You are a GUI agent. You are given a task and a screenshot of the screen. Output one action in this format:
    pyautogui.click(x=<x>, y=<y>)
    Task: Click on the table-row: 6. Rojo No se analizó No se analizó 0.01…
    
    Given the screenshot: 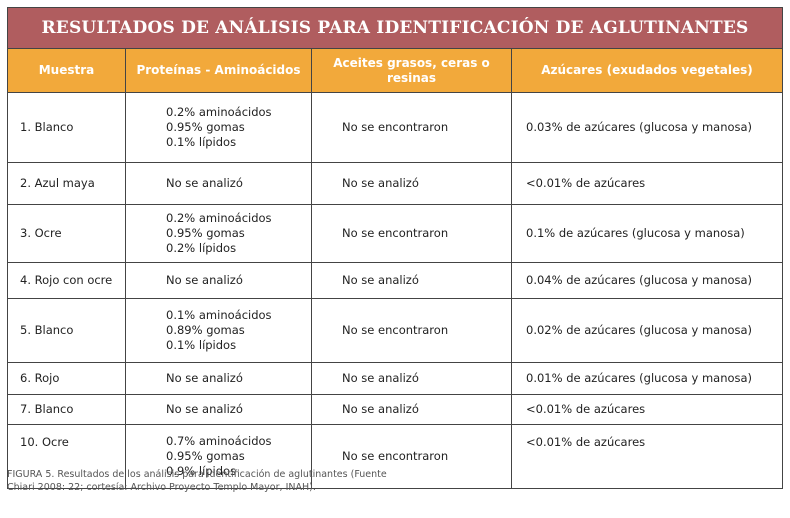 What is the action you would take?
    pyautogui.click(x=395, y=379)
    